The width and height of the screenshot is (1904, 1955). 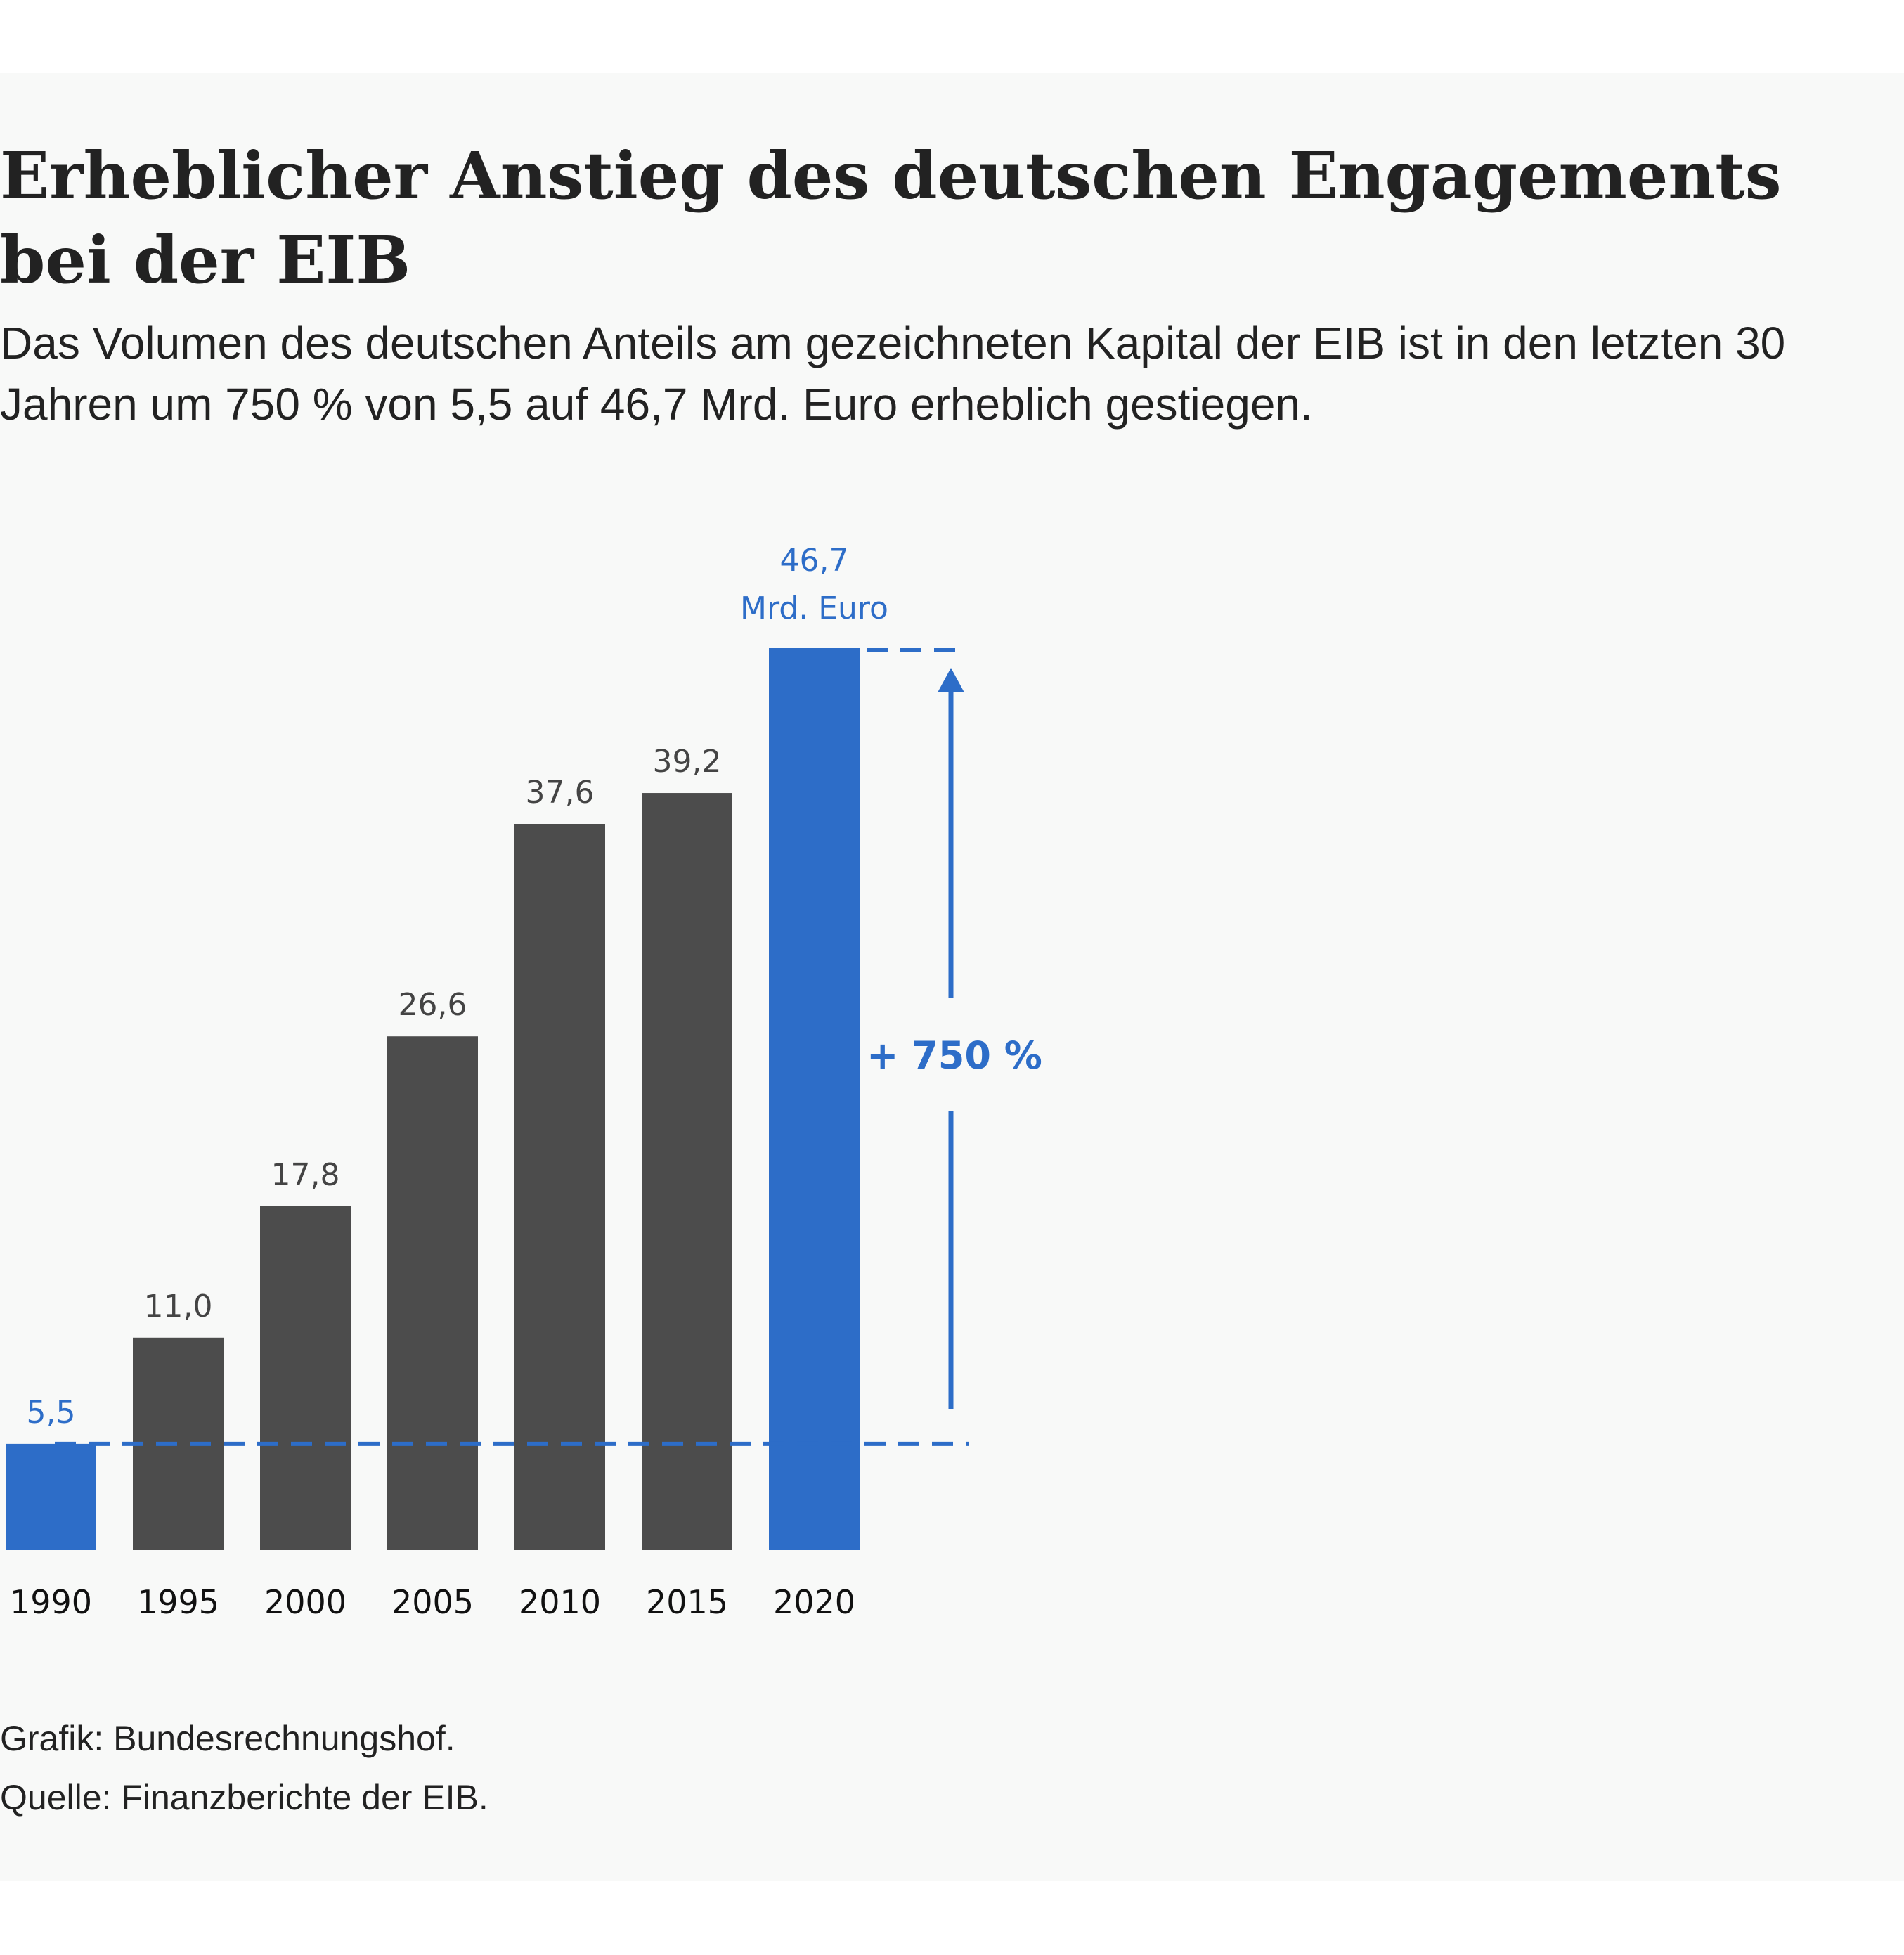 What do you see at coordinates (687, 1602) in the screenshot?
I see `x-tick-2015: 2015` at bounding box center [687, 1602].